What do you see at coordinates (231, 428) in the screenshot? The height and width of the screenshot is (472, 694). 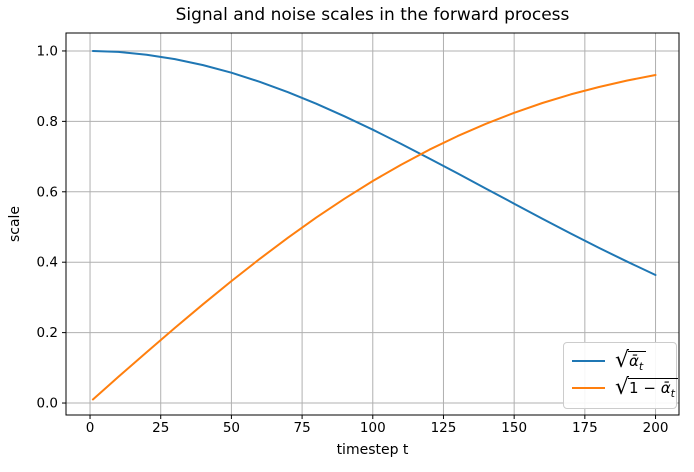 I see `x-tick-label: 50` at bounding box center [231, 428].